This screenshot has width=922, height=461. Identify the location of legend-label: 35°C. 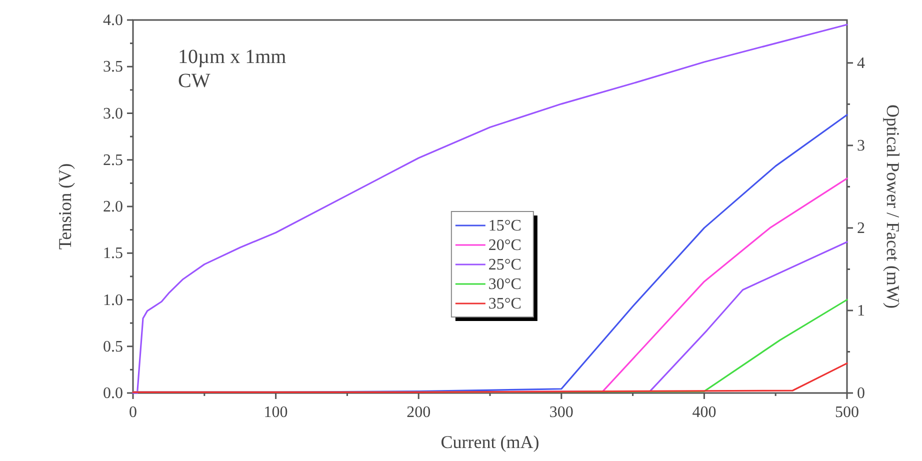
(505, 304).